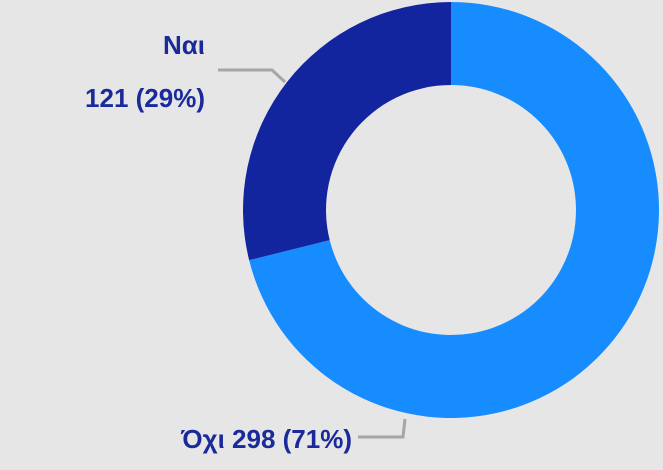 The height and width of the screenshot is (470, 663). I want to click on slice-label: Όχι 298 (71%), so click(266, 439).